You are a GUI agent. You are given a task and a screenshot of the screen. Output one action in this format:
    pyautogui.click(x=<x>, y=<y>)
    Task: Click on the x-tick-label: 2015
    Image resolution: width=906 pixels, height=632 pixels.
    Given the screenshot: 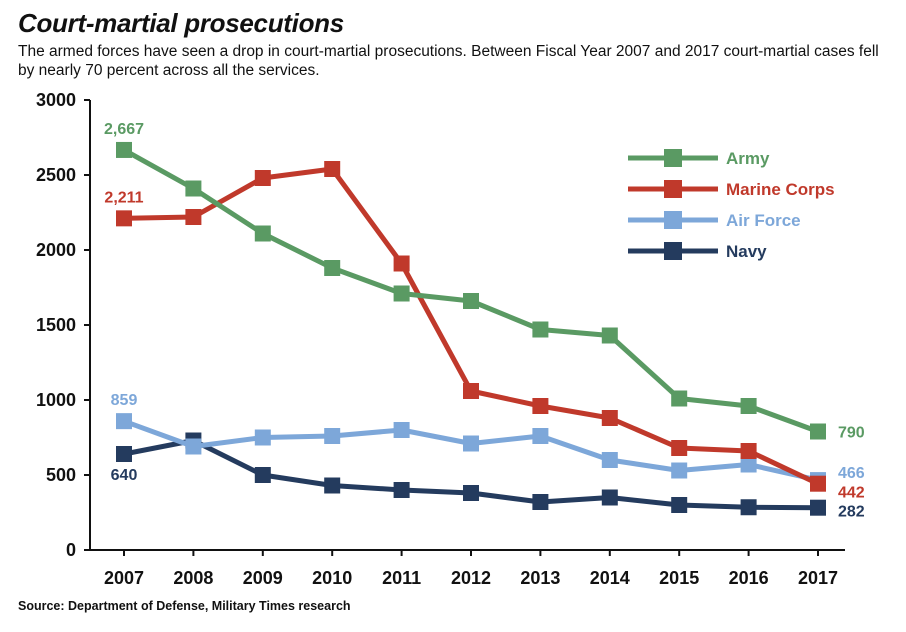 What is the action you would take?
    pyautogui.click(x=679, y=578)
    